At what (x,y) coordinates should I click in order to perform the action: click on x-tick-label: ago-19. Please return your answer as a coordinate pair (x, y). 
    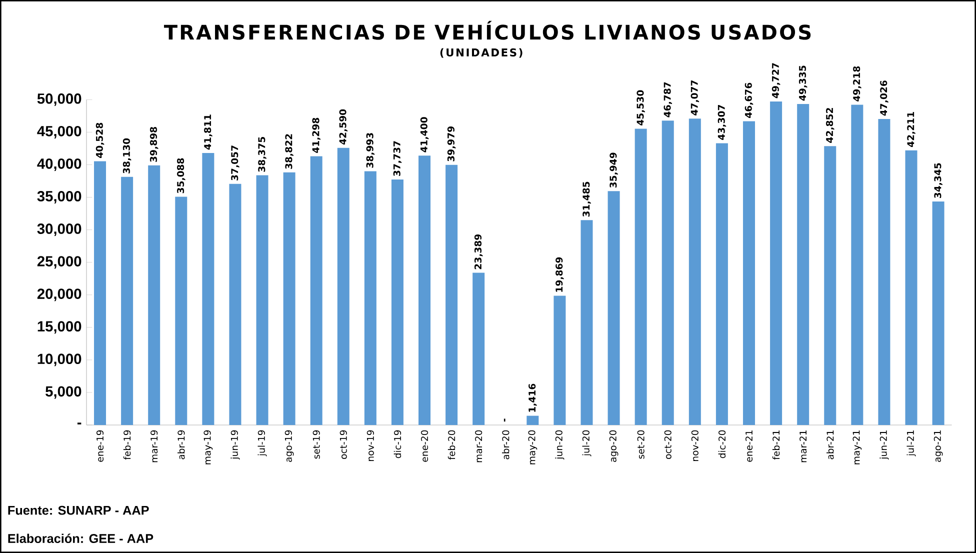
    Looking at the image, I should click on (289, 446).